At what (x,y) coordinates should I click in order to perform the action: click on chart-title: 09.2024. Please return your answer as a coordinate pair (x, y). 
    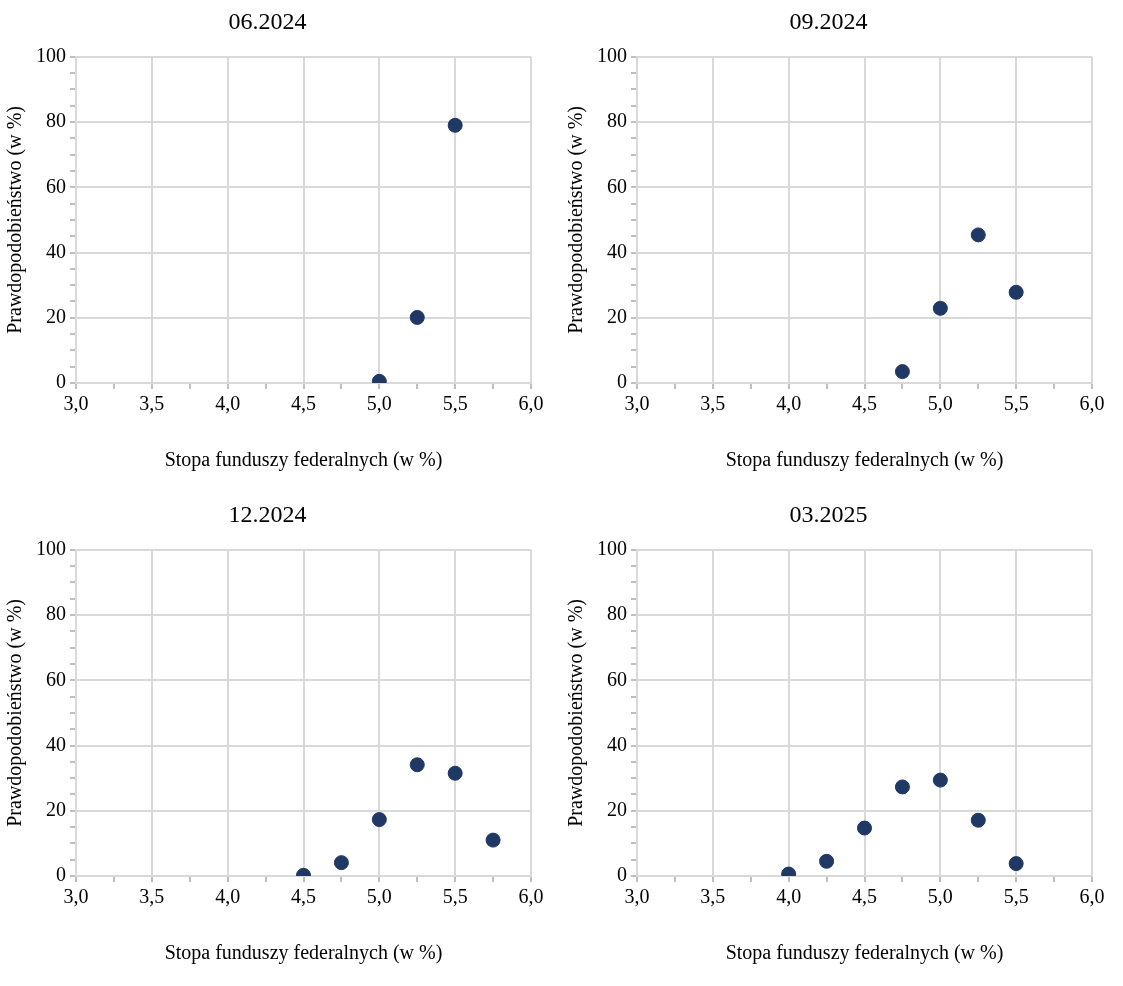
    Looking at the image, I should click on (828, 20).